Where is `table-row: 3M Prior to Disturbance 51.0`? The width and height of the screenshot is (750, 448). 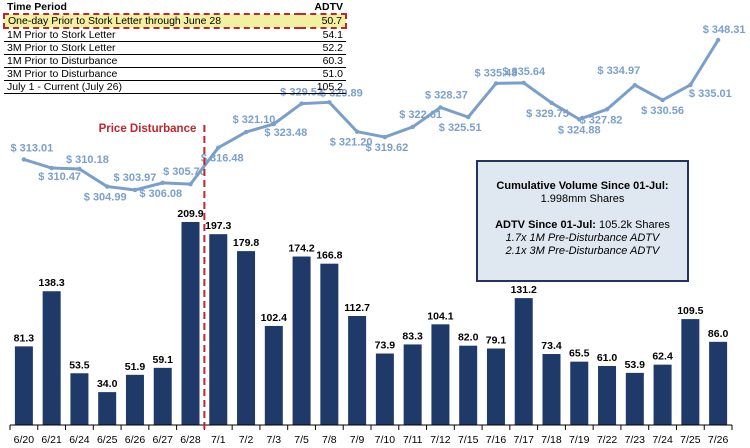 table-row: 3M Prior to Disturbance 51.0 is located at coordinates (175, 74).